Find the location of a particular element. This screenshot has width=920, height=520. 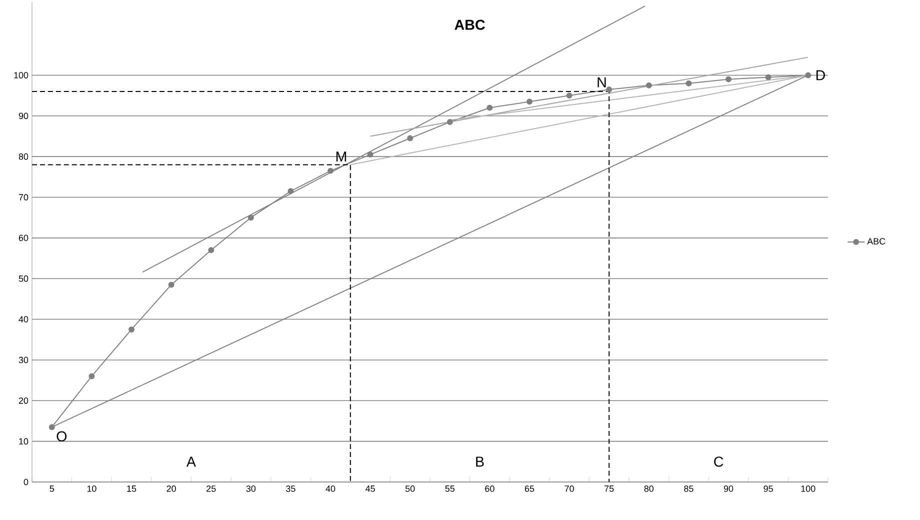

y-tick-label: 30 is located at coordinates (23, 360).